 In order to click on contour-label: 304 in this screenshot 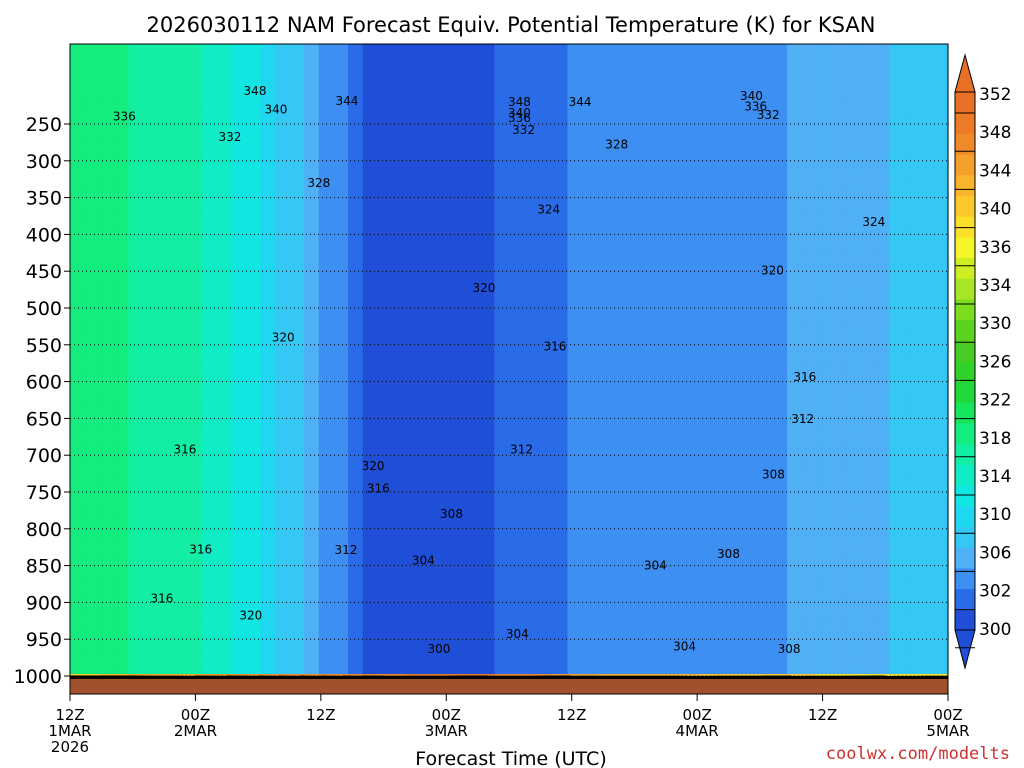, I will do `click(517, 634)`.